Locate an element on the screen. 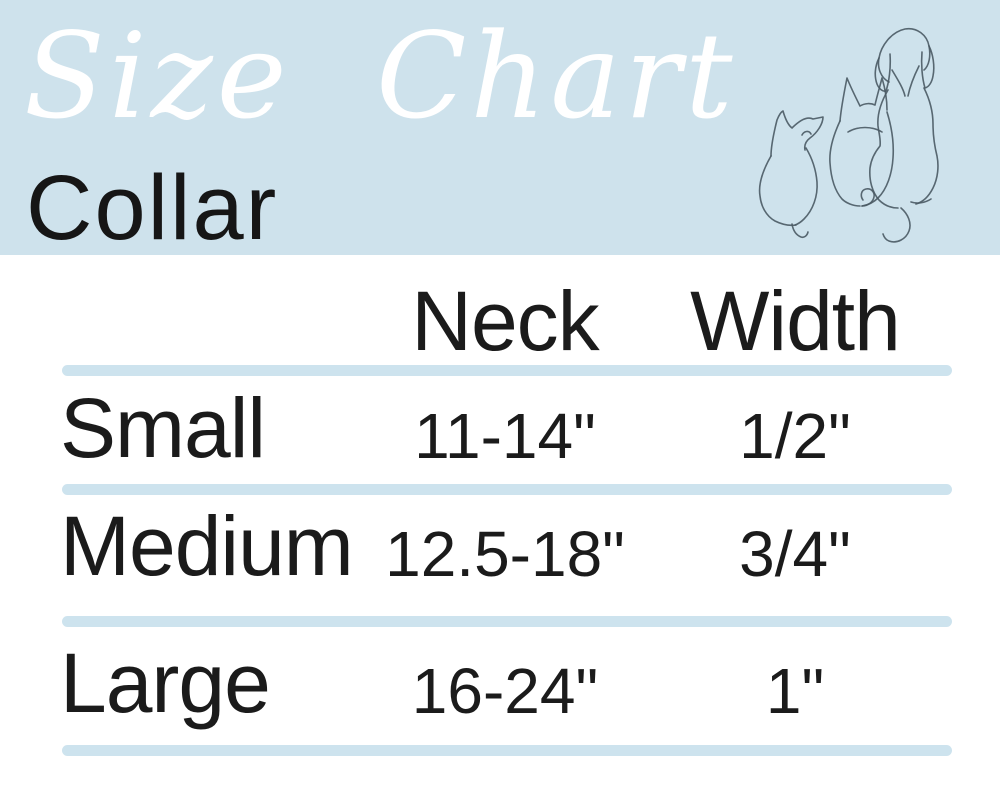 Image resolution: width=1000 pixels, height=800 pixels. size-label: Large is located at coordinates (165, 683).